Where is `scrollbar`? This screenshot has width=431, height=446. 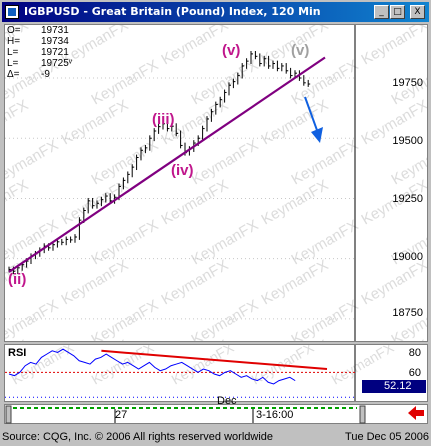 scrollbar is located at coordinates (217, 415).